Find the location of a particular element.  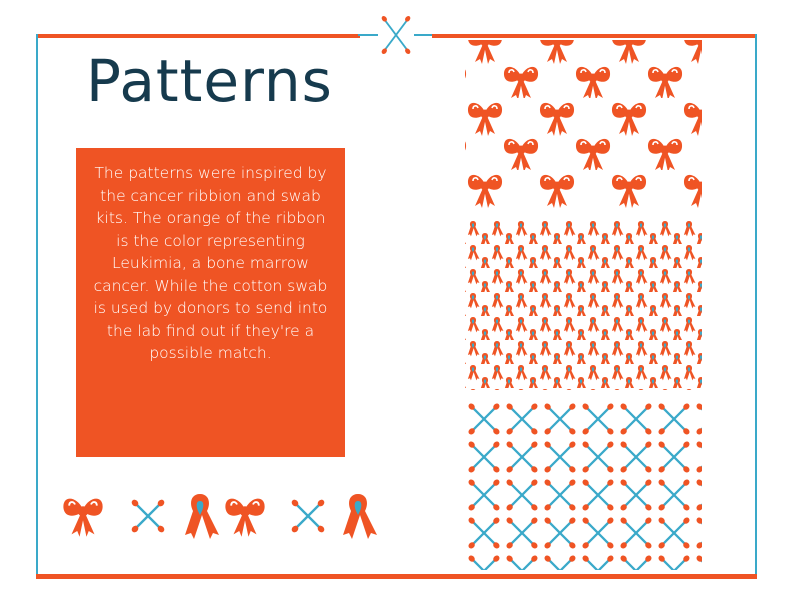

frame-top-left-orange is located at coordinates (198, 36).